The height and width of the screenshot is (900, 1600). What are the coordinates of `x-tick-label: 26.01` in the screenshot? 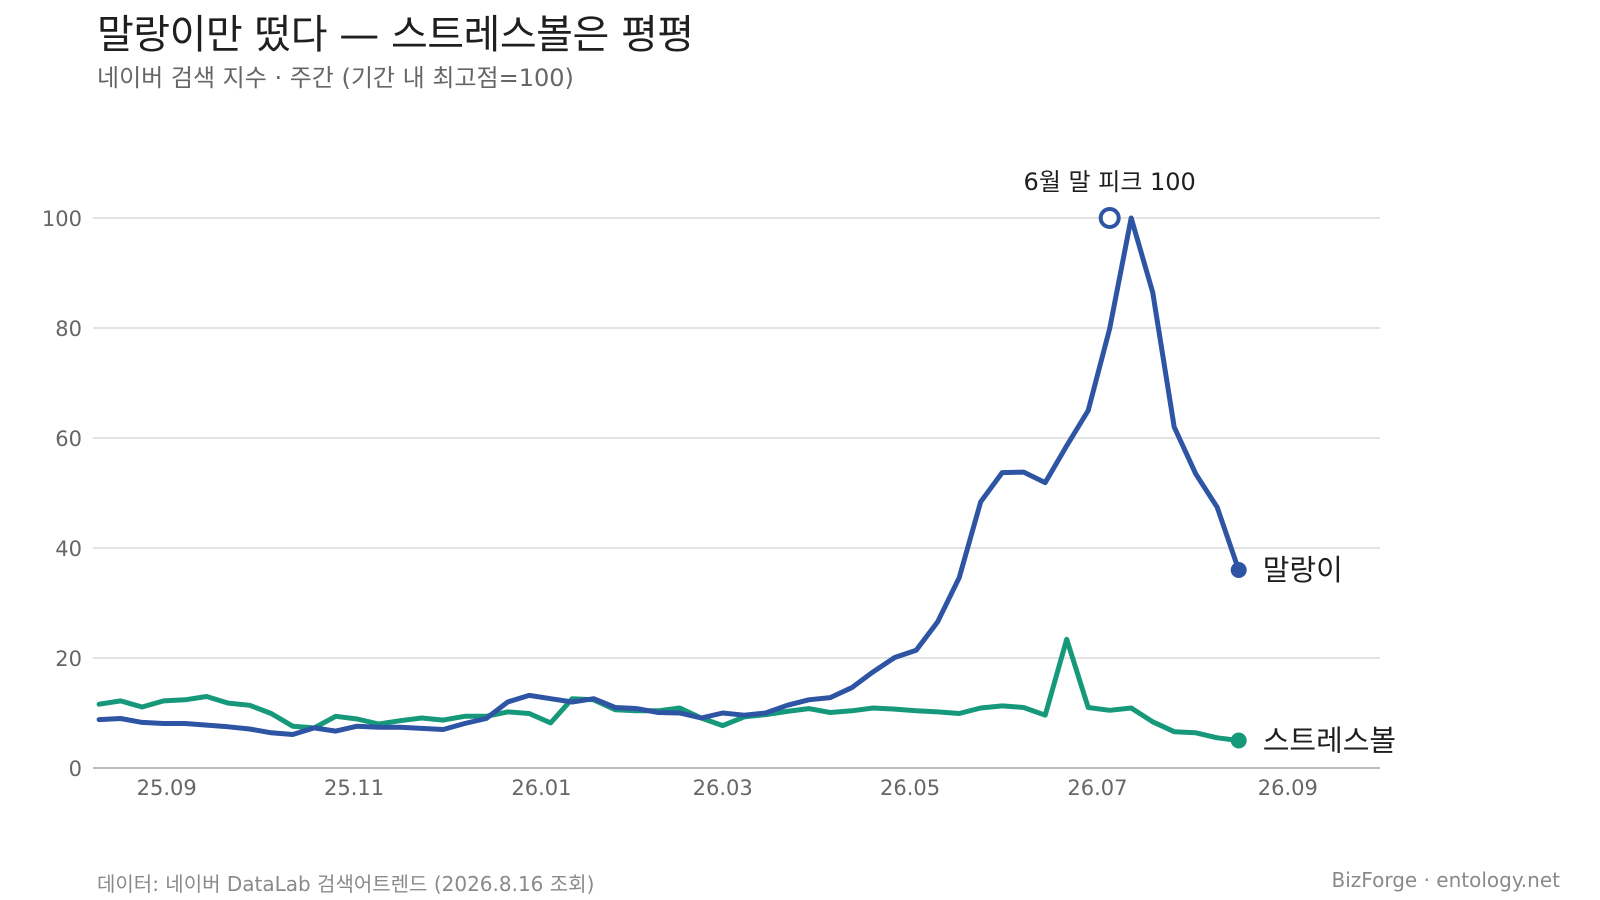 It's located at (541, 788).